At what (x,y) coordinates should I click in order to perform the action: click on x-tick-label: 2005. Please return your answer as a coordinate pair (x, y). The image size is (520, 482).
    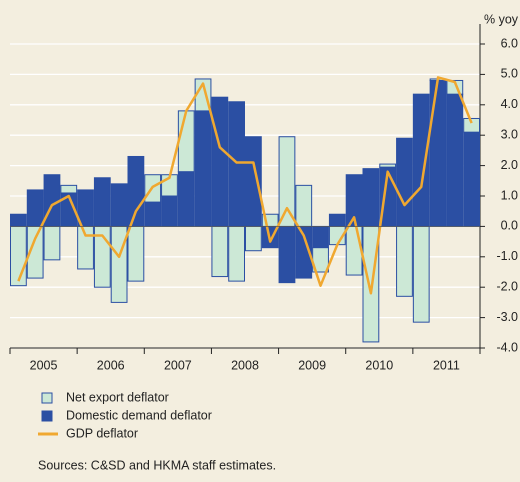
    Looking at the image, I should click on (44, 365).